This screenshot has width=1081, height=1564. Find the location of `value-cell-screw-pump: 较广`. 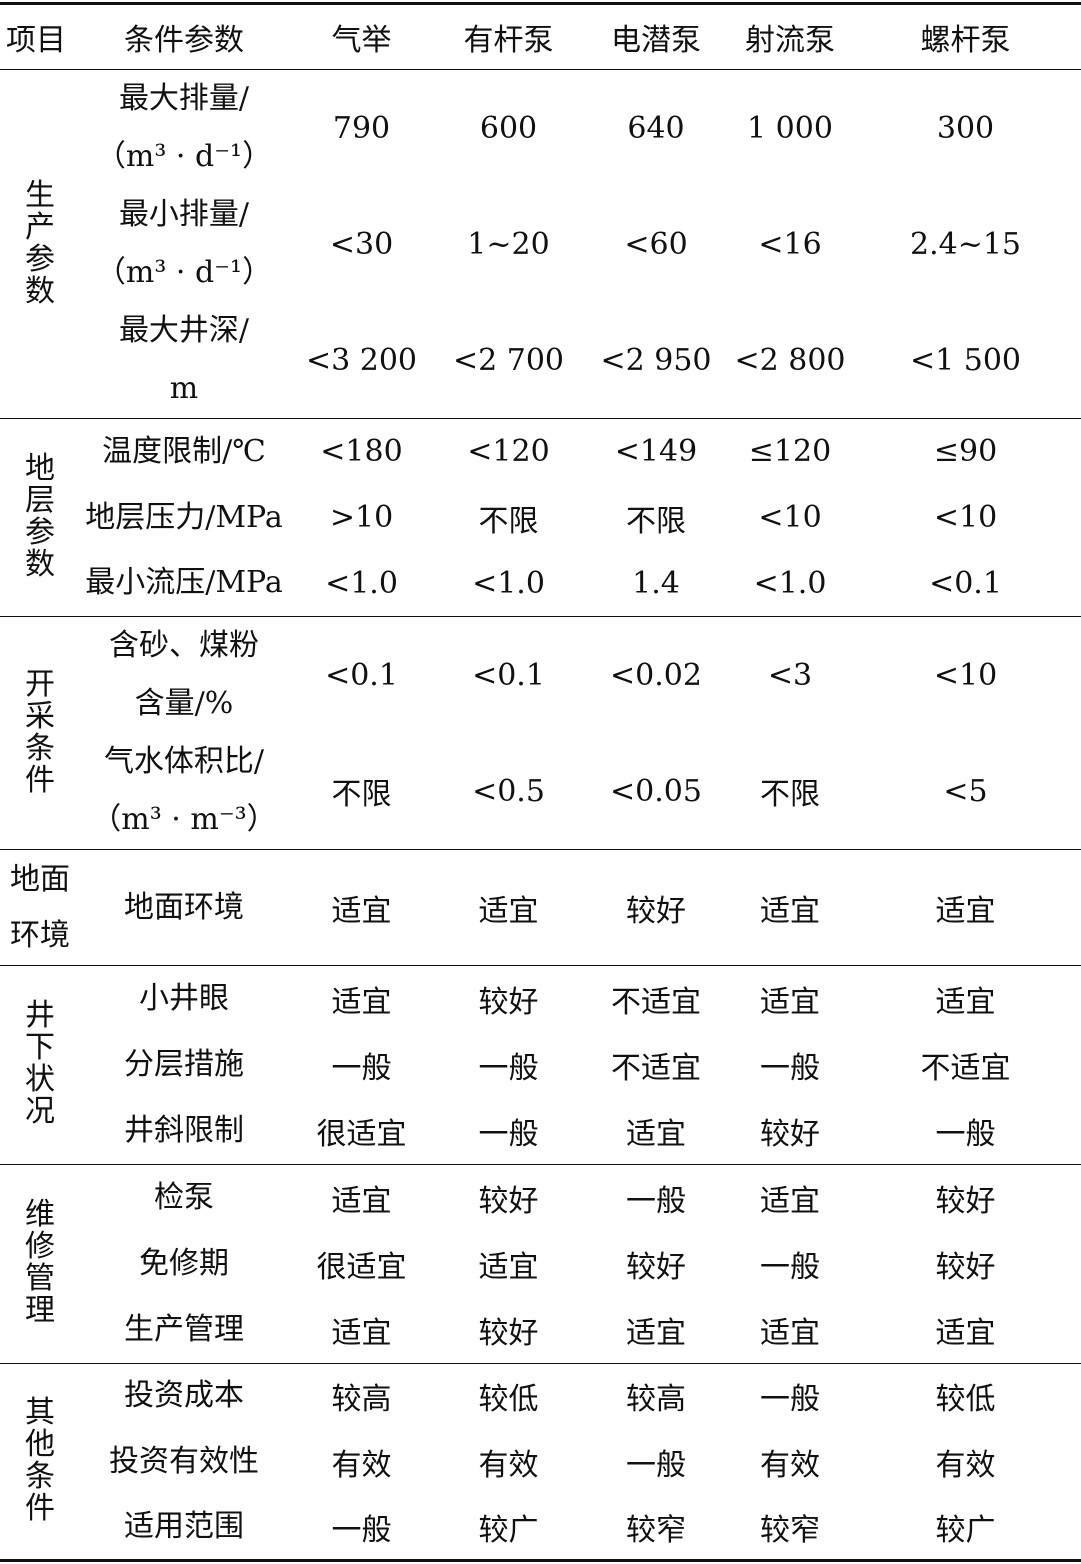

value-cell-screw-pump: 较广 is located at coordinates (965, 1528).